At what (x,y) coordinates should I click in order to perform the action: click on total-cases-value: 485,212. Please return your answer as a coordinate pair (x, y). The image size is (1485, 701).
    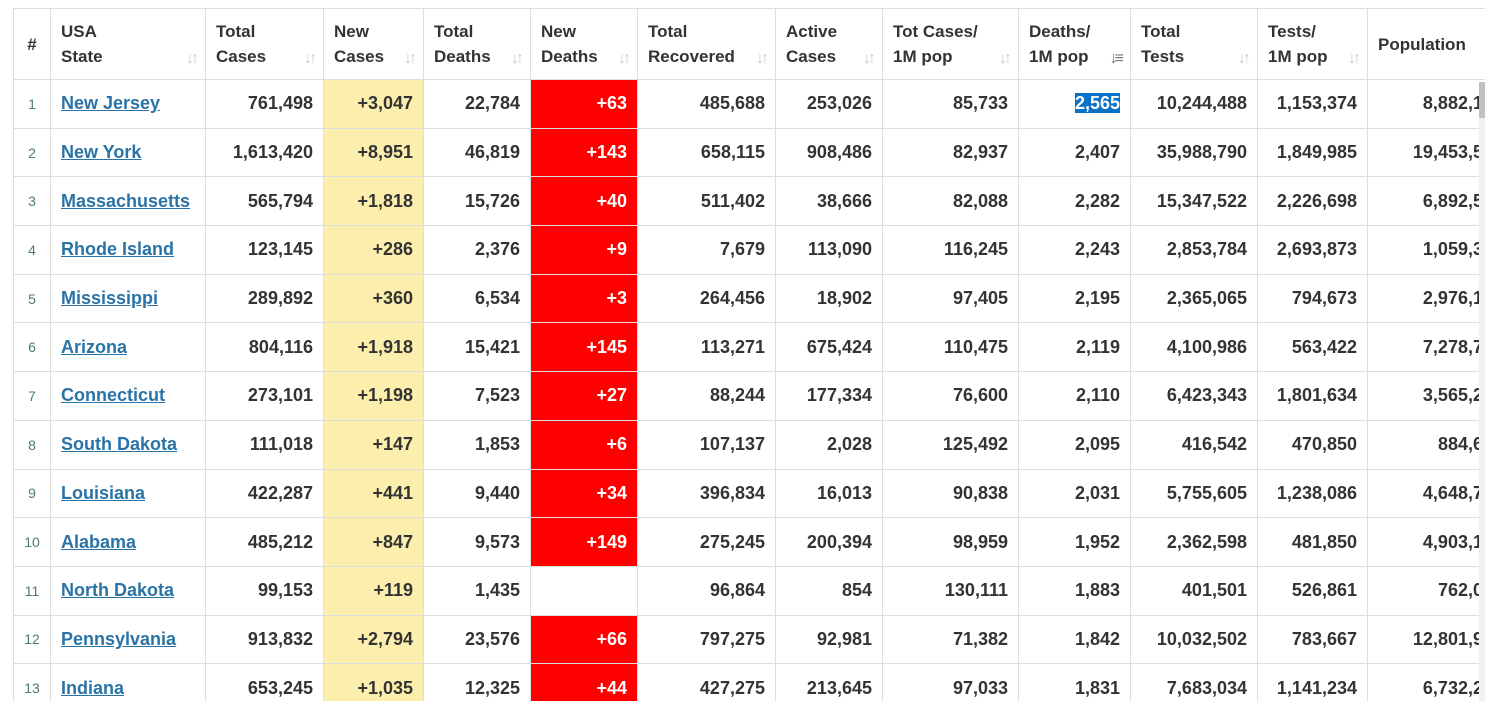
    Looking at the image, I should click on (280, 541).